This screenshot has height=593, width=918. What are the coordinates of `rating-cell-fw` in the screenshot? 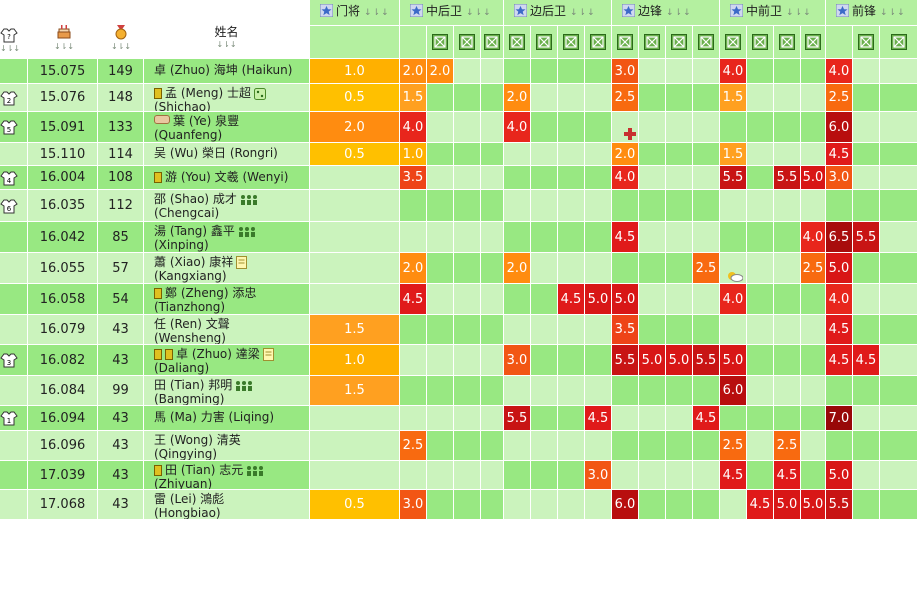 It's located at (866, 154).